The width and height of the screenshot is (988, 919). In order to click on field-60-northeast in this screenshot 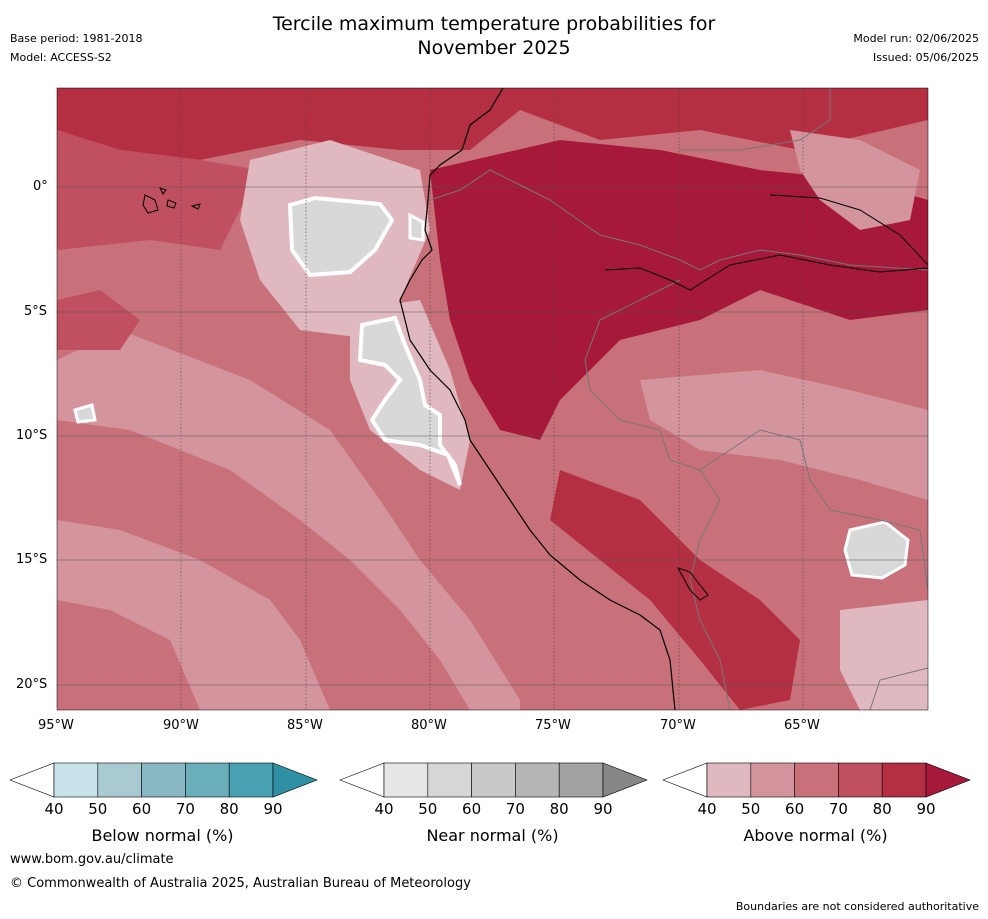, I will do `click(855, 180)`.